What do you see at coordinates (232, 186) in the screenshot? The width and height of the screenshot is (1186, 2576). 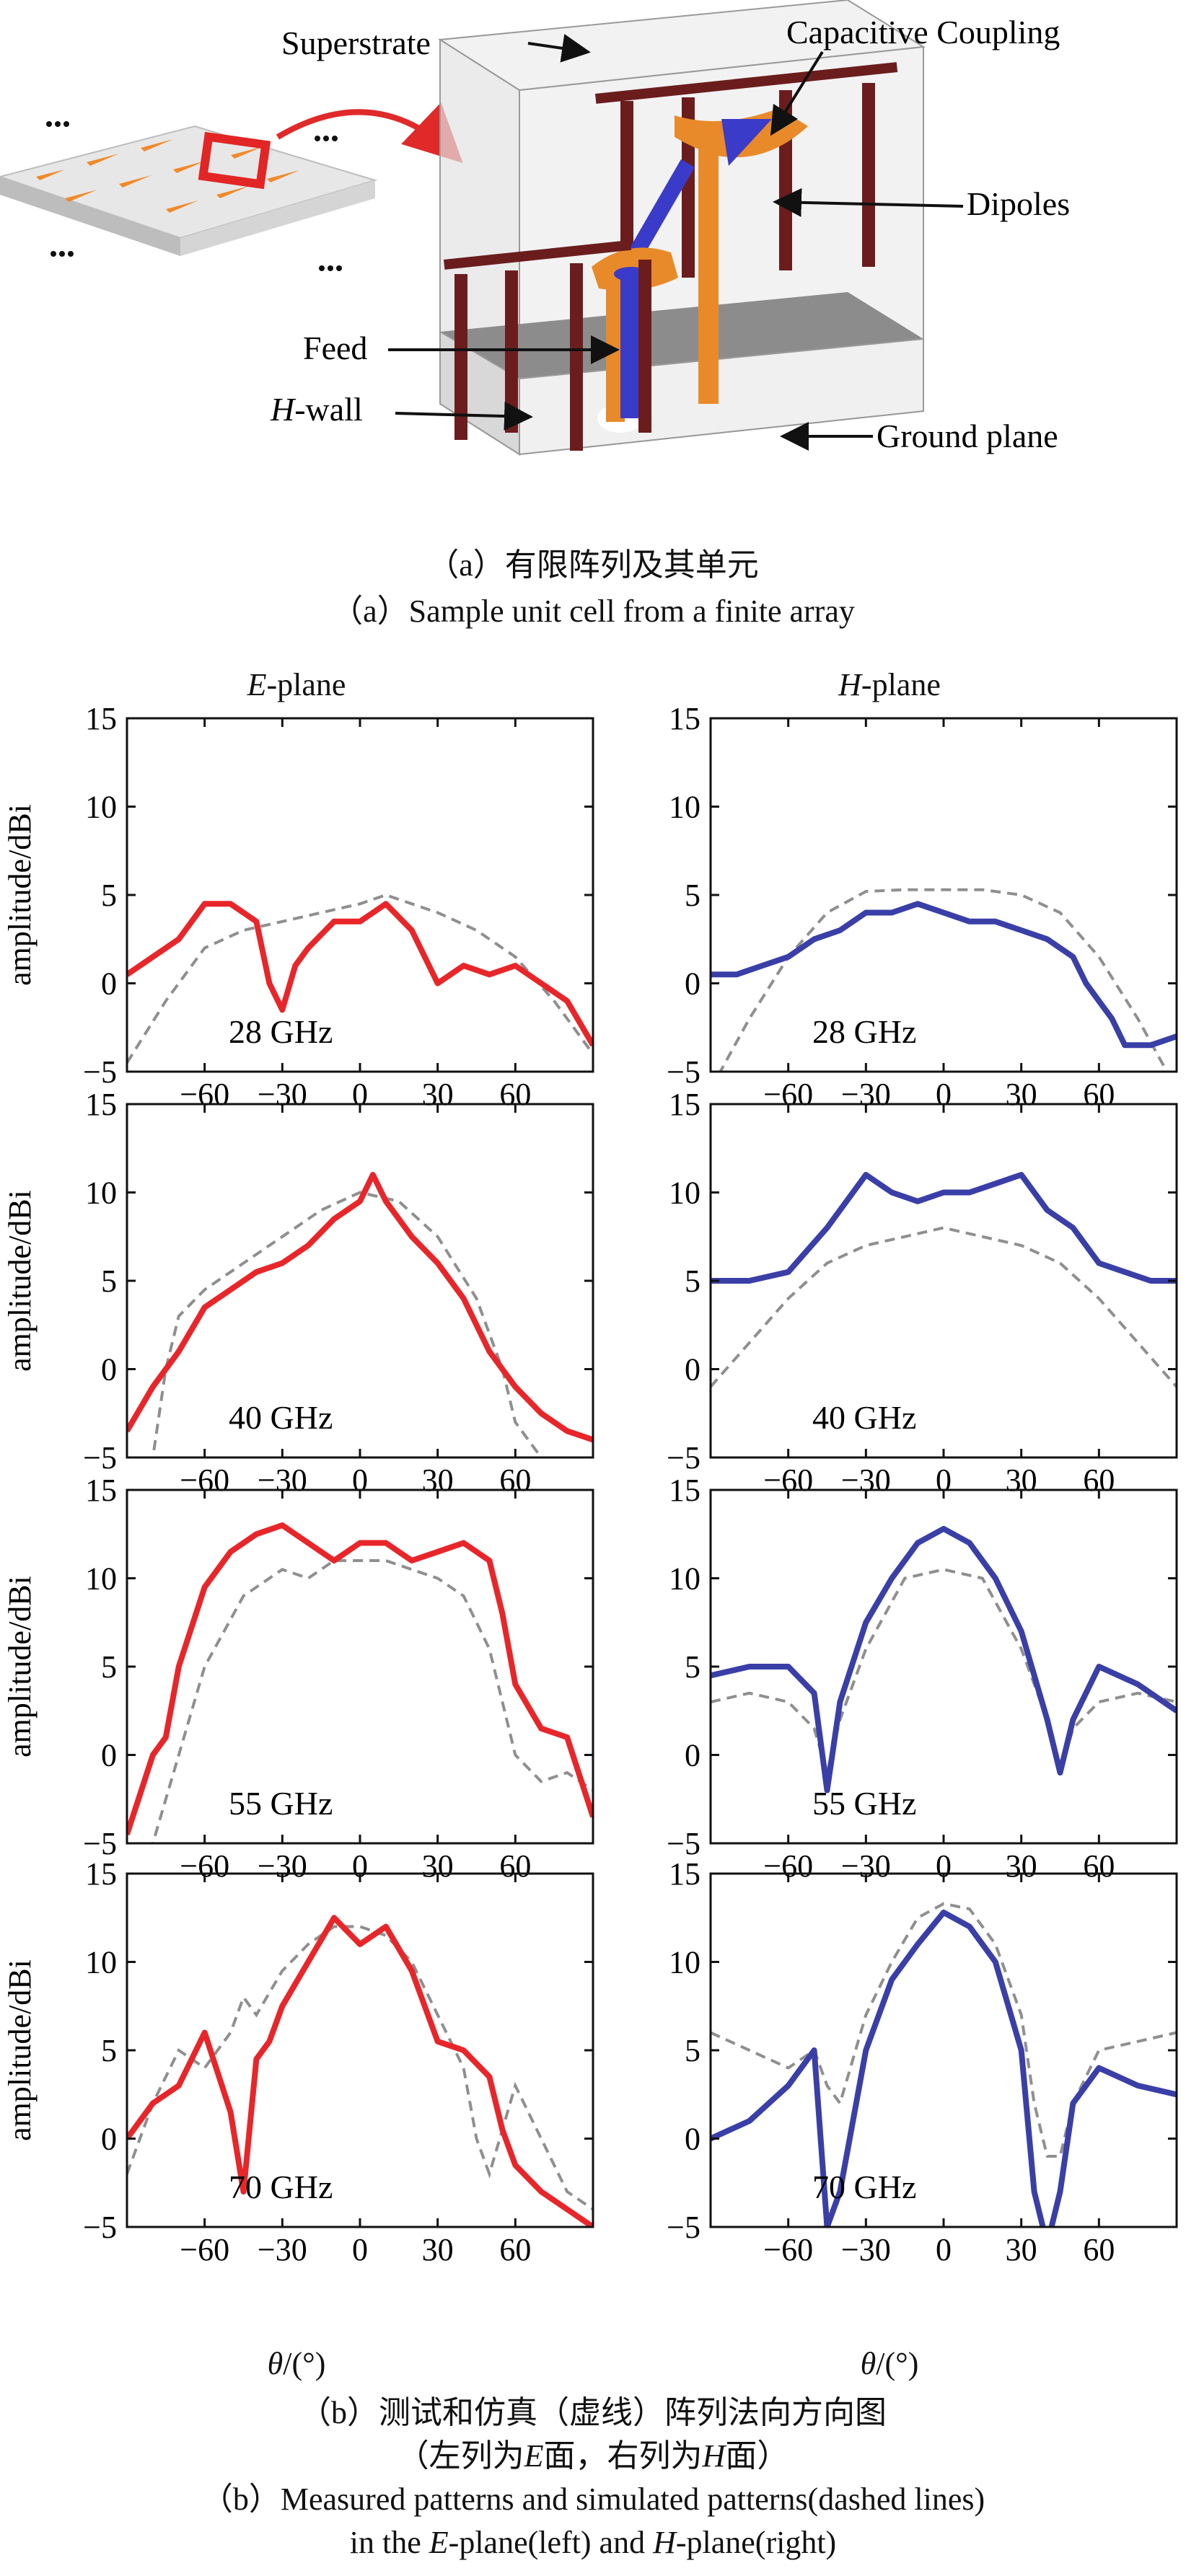 I see `finite-array-illustration` at bounding box center [232, 186].